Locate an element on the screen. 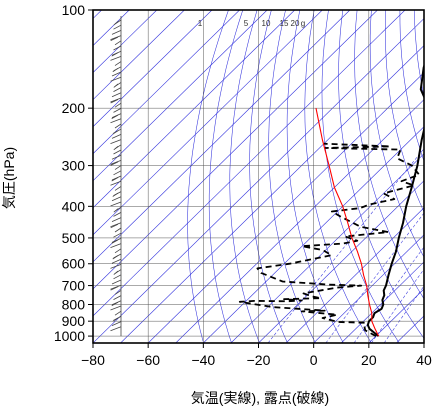 Image resolution: width=435 pixels, height=417 pixels. y-tick-label: 300 is located at coordinates (74, 166).